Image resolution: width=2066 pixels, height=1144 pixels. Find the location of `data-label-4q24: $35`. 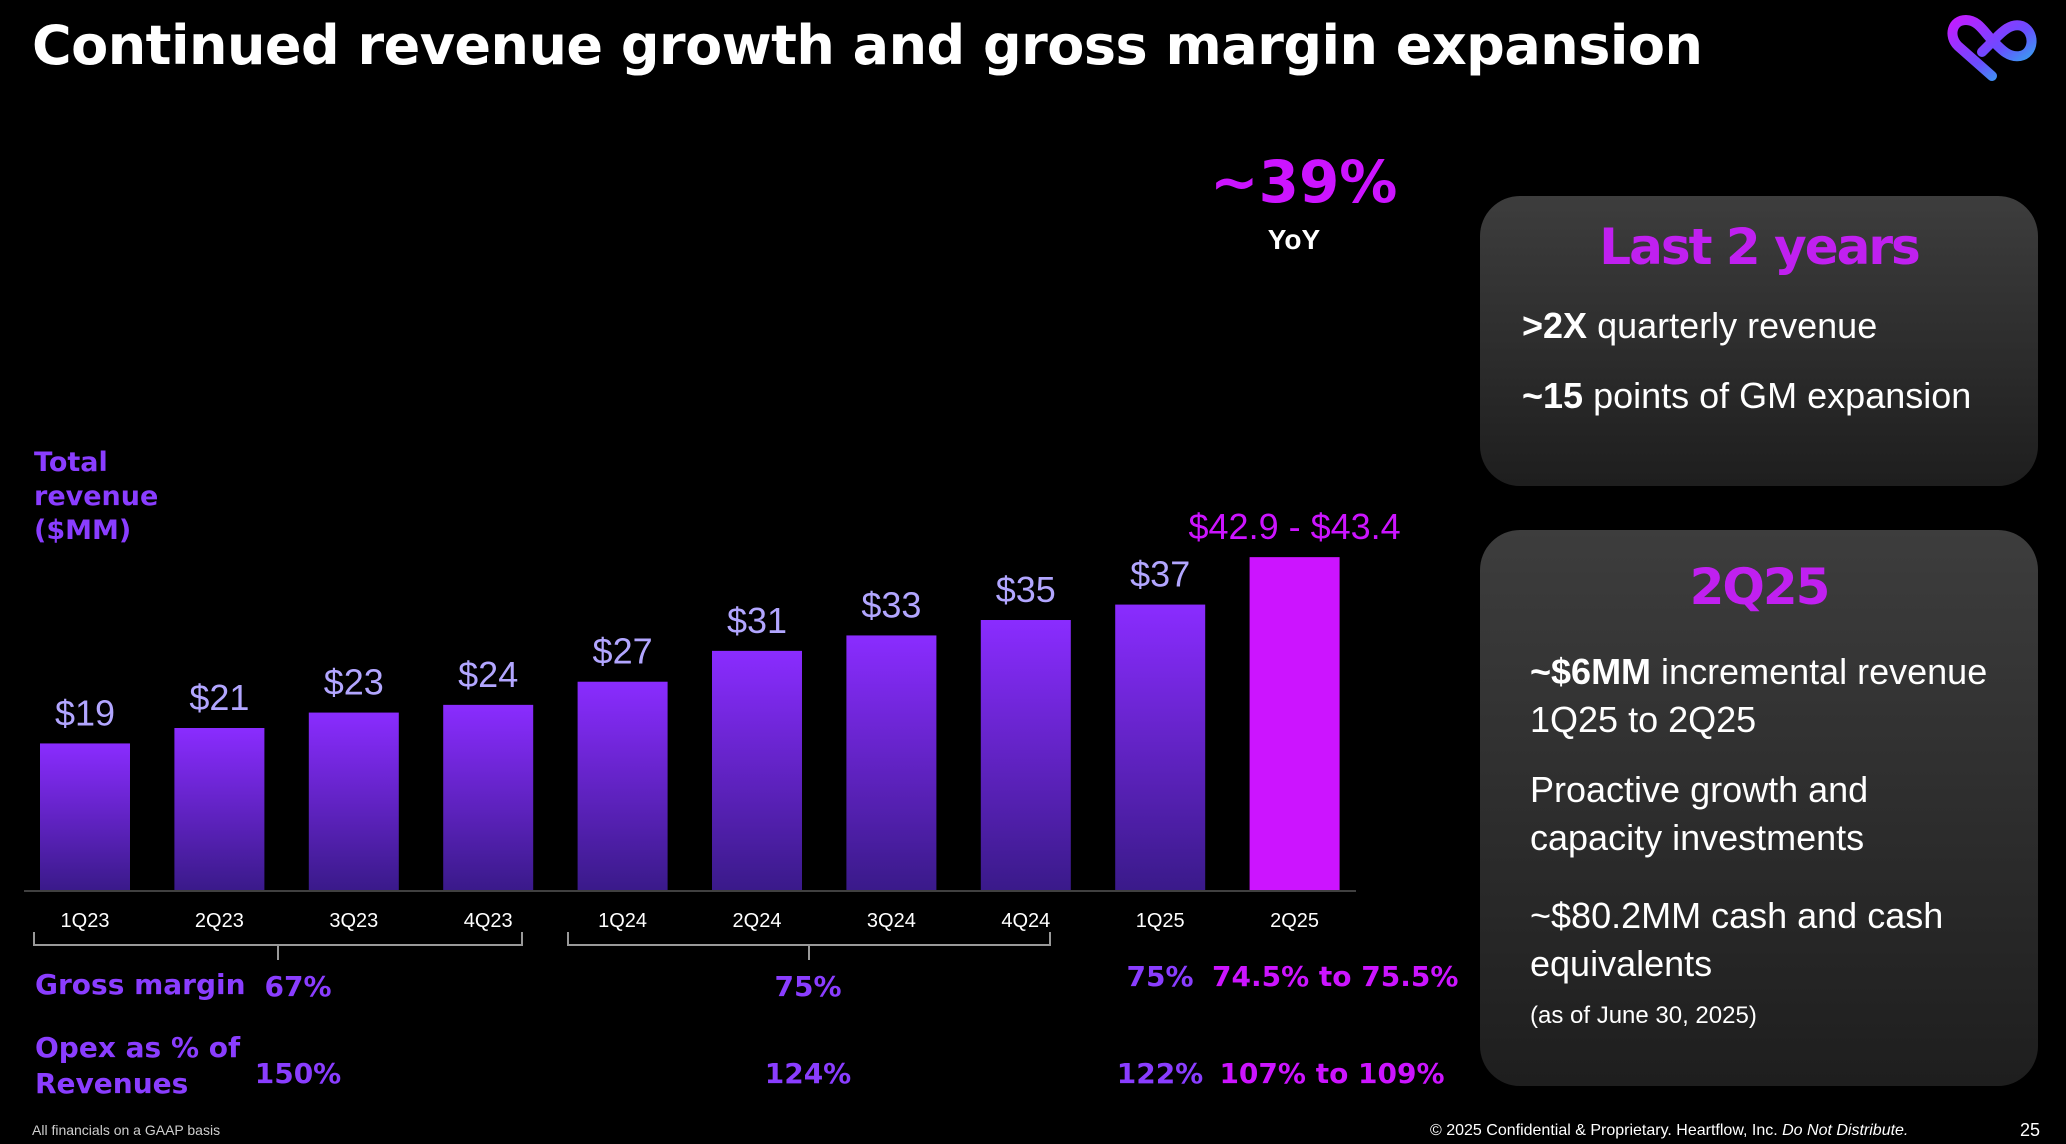

data-label-4q24: $35 is located at coordinates (1026, 589).